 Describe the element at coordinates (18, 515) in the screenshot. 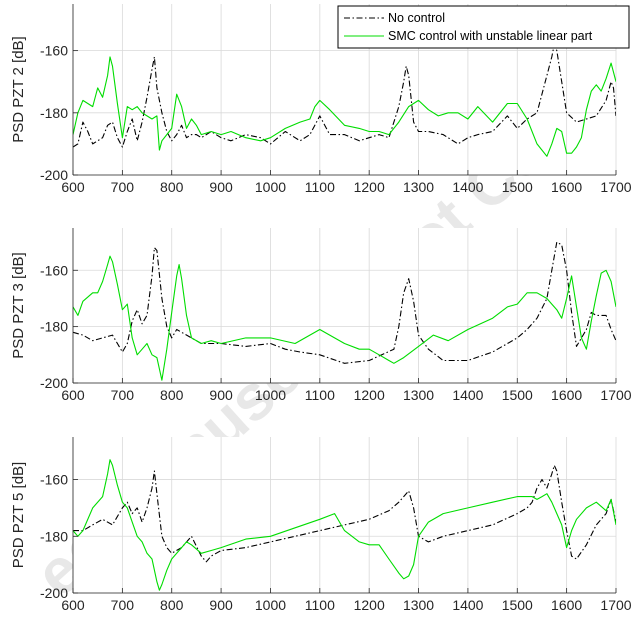

I see `y-axis-label: PSD PZT 5 [dB]` at that location.